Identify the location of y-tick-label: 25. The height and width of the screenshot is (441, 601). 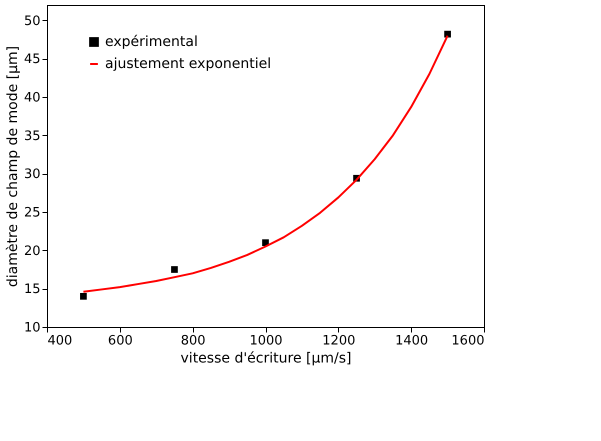
(32, 213).